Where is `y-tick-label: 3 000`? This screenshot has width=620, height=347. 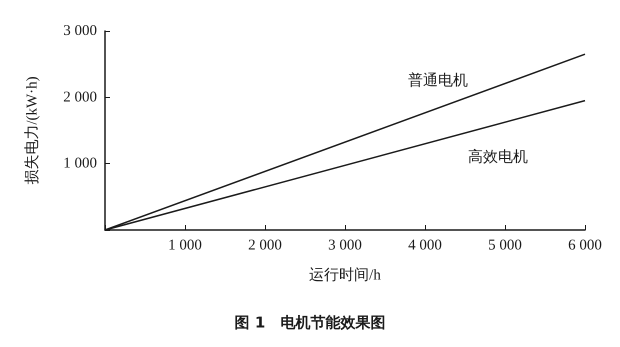 y-tick-label: 3 000 is located at coordinates (80, 31).